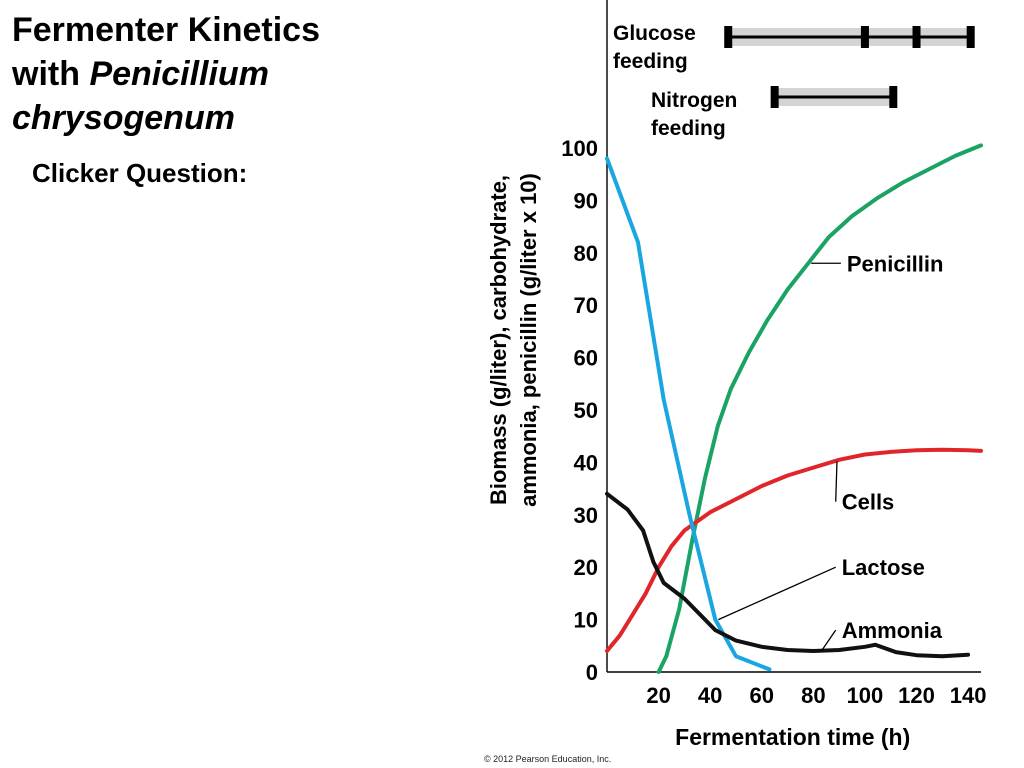  Describe the element at coordinates (586, 305) in the screenshot. I see `y-tick-label: 70` at that location.